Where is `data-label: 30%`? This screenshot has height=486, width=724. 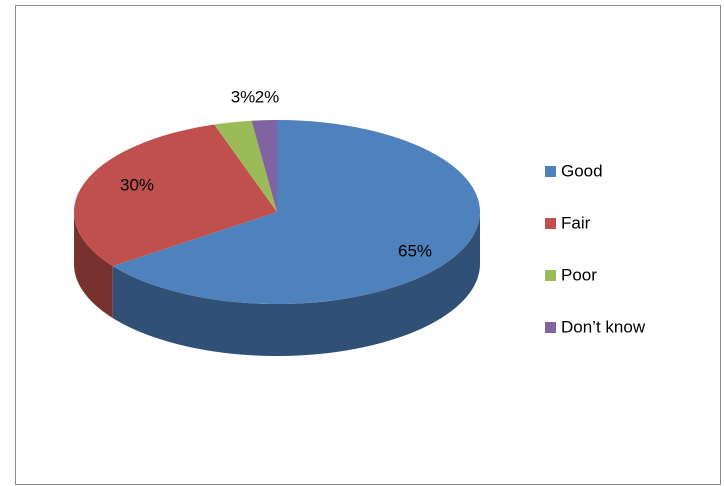 data-label: 30% is located at coordinates (137, 184).